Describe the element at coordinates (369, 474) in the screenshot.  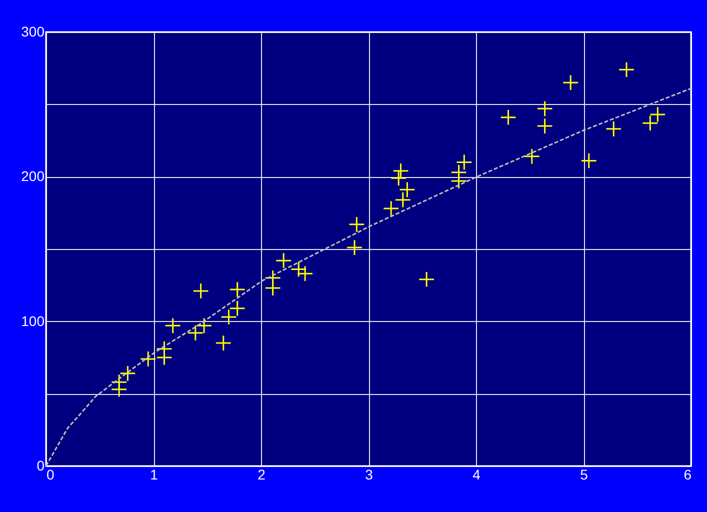
I see `x-tick-label: 3` at that location.